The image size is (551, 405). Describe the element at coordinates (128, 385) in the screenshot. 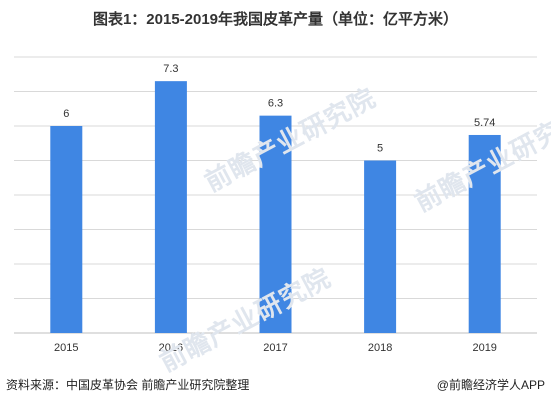

I see `source-note: 资料来源：中国皮革协会 前瞻产业研究院整理` at that location.